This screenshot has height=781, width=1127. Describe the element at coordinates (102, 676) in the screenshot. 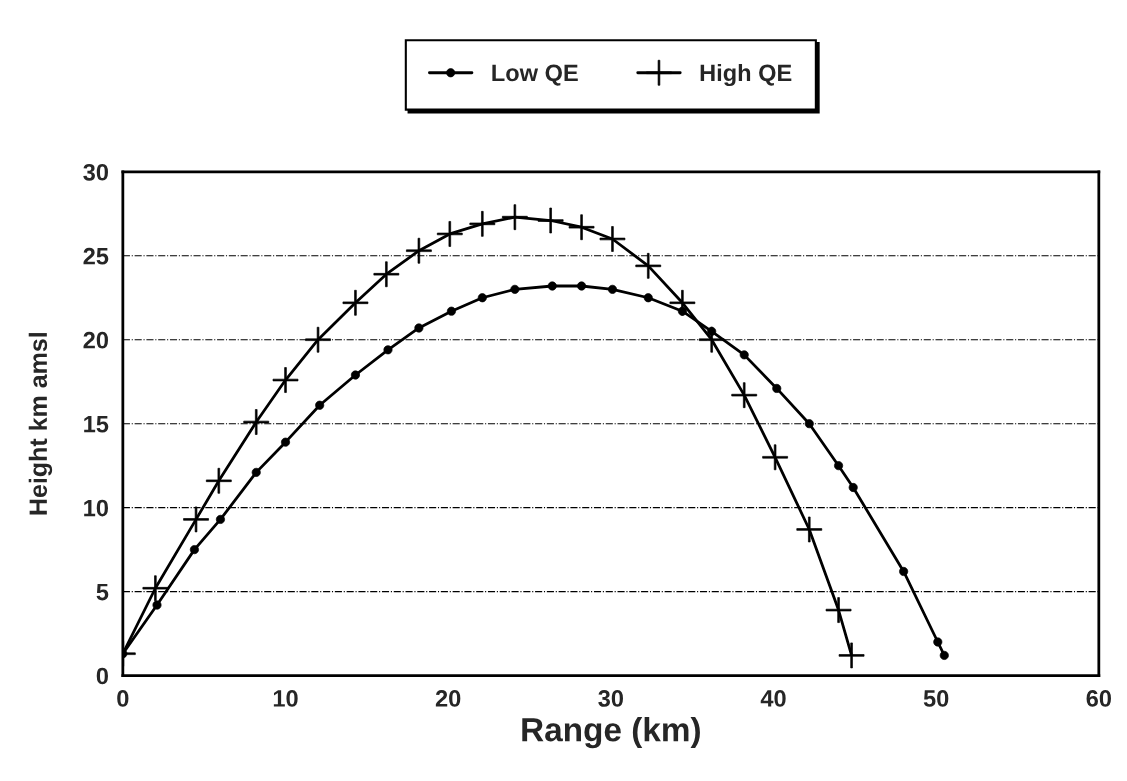

I see `y-tick-label: 0` at that location.